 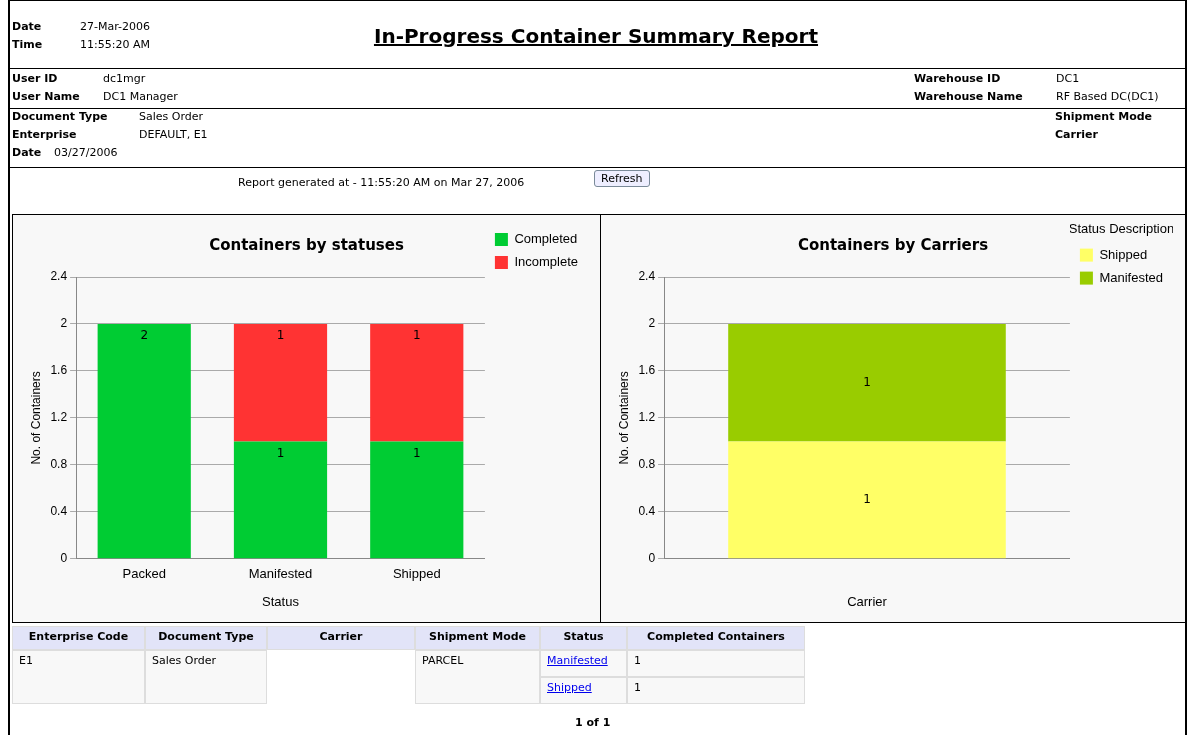 What do you see at coordinates (957, 78) in the screenshot?
I see `text: Warehouse ID` at bounding box center [957, 78].